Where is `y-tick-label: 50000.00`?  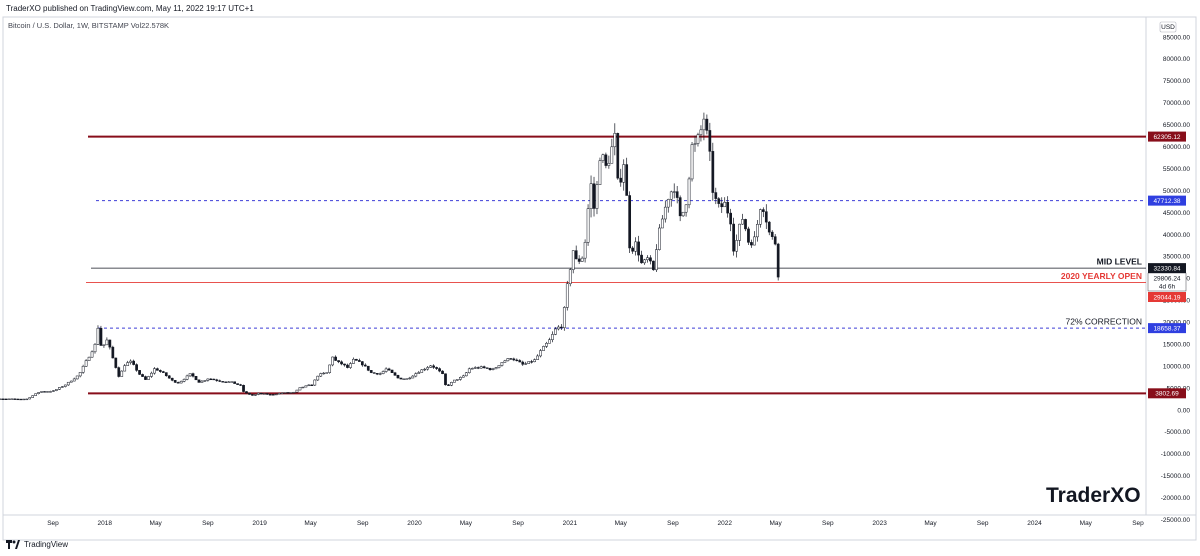
y-tick-label: 50000.00 is located at coordinates (1176, 191).